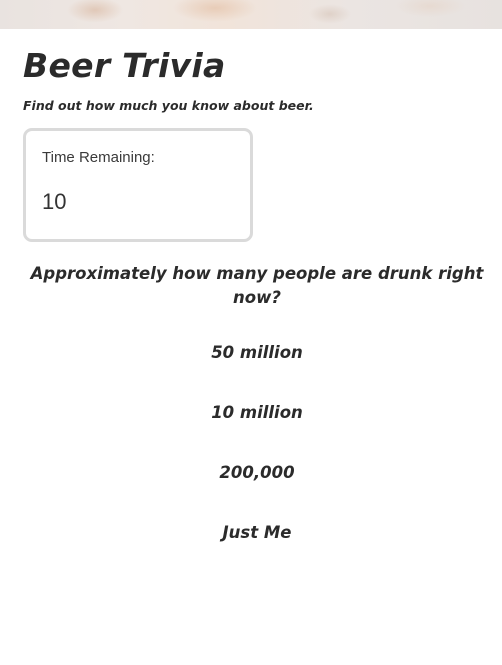 Image resolution: width=502 pixels, height=665 pixels. Describe the element at coordinates (257, 532) in the screenshot. I see `answer-option: Just Me` at that location.